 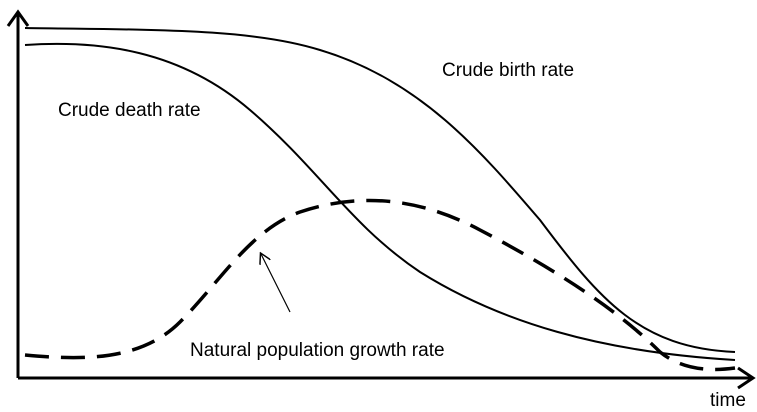 What do you see at coordinates (508, 70) in the screenshot?
I see `birth-rate-label: Crude birth rate` at bounding box center [508, 70].